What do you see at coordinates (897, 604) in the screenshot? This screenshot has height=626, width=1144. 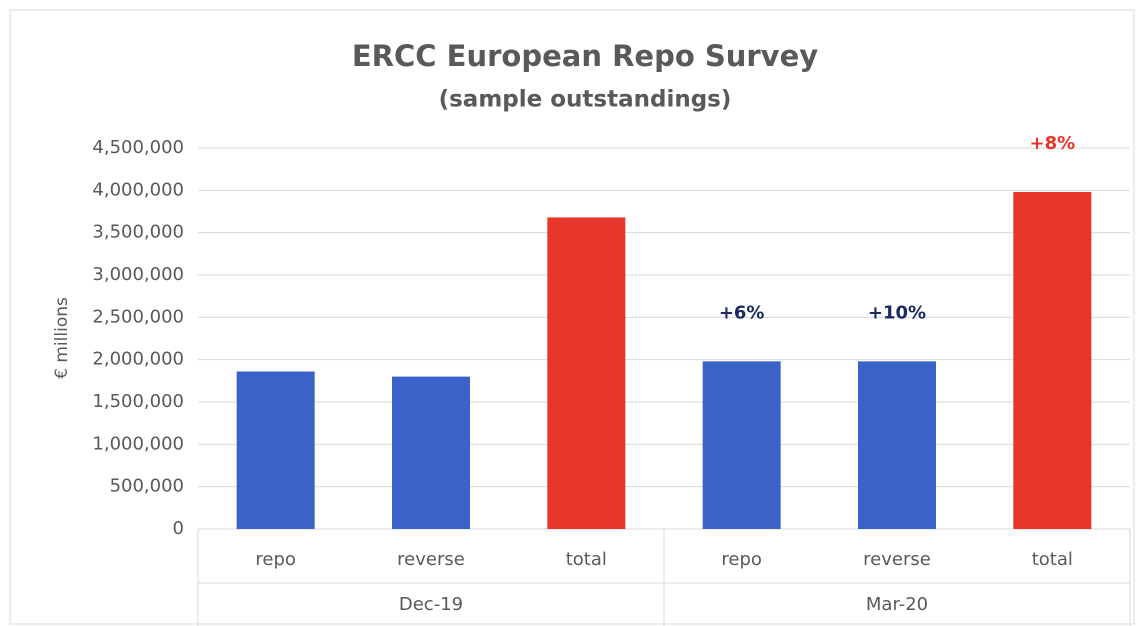 I see `group-label: Mar-20` at bounding box center [897, 604].